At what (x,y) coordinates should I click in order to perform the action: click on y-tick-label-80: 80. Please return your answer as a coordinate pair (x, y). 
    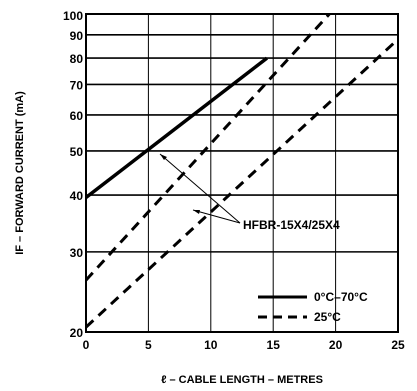
    Looking at the image, I should click on (77, 59).